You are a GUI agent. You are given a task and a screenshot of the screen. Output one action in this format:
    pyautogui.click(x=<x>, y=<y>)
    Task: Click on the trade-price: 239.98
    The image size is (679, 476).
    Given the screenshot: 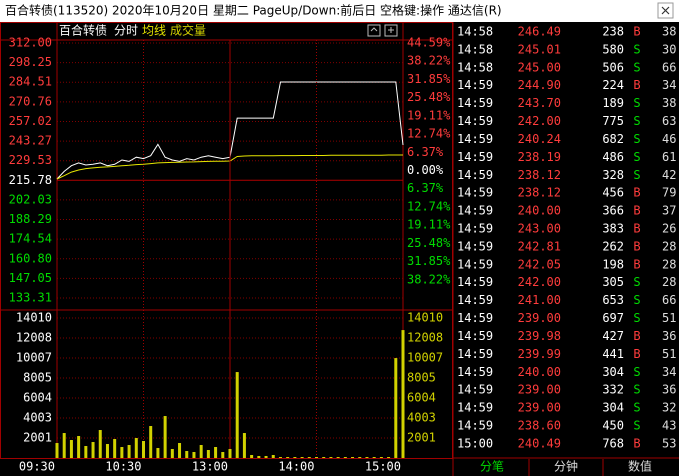 What is the action you would take?
    pyautogui.click(x=539, y=336)
    